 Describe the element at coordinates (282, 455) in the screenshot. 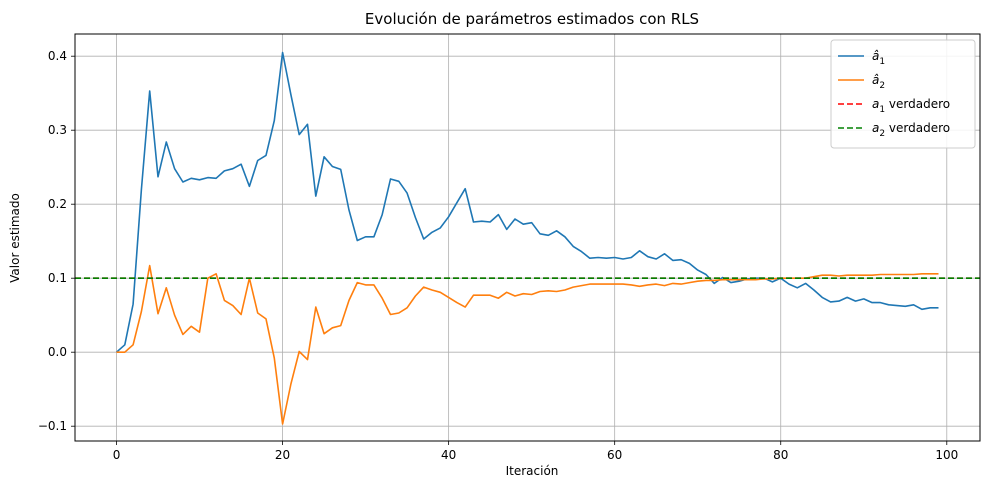

I see `x-tick-label: 20` at that location.